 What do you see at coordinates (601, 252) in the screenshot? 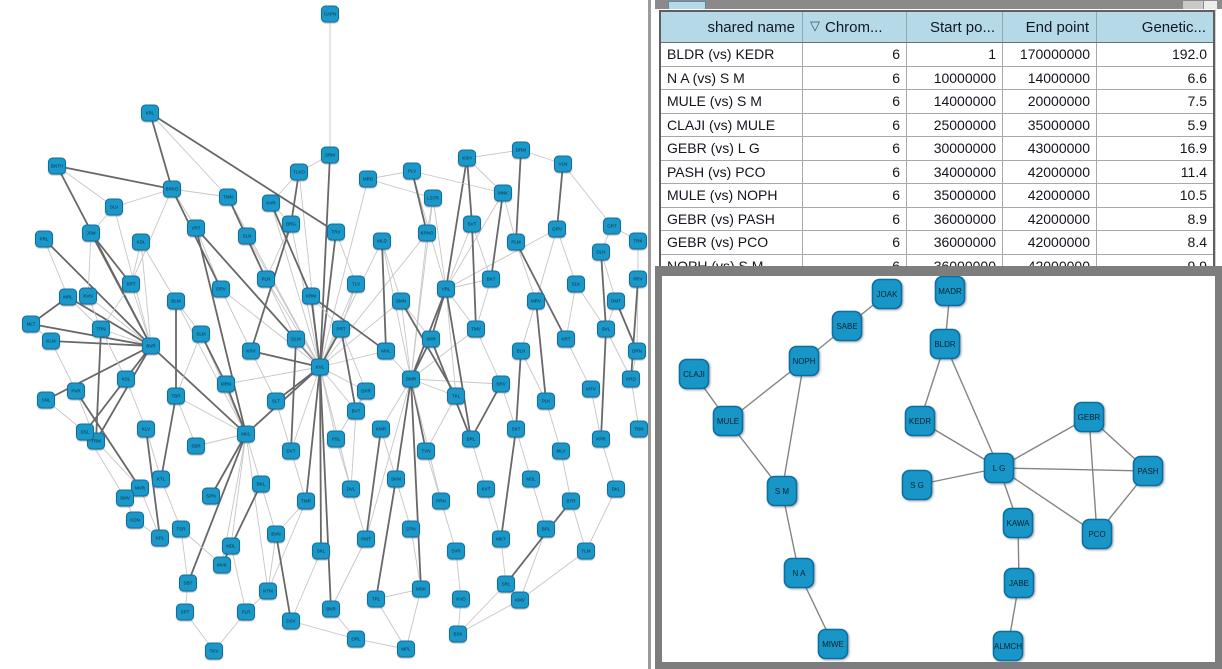
I see `graph-node-dln: DLN` at bounding box center [601, 252].